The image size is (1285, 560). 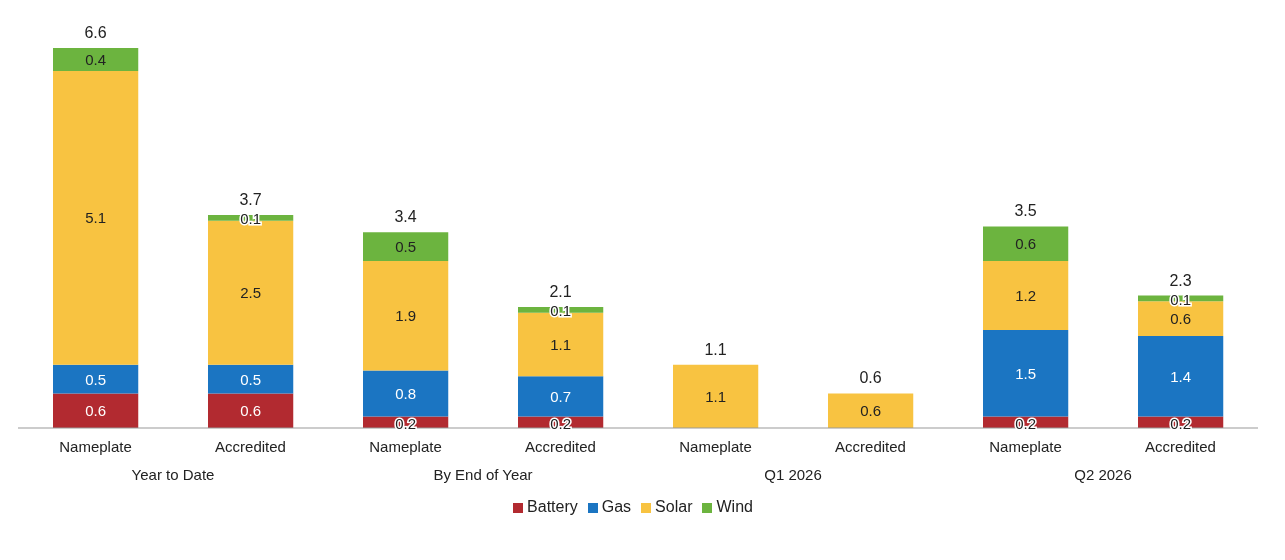 What do you see at coordinates (1025, 211) in the screenshot?
I see `total-label: 3.5` at bounding box center [1025, 211].